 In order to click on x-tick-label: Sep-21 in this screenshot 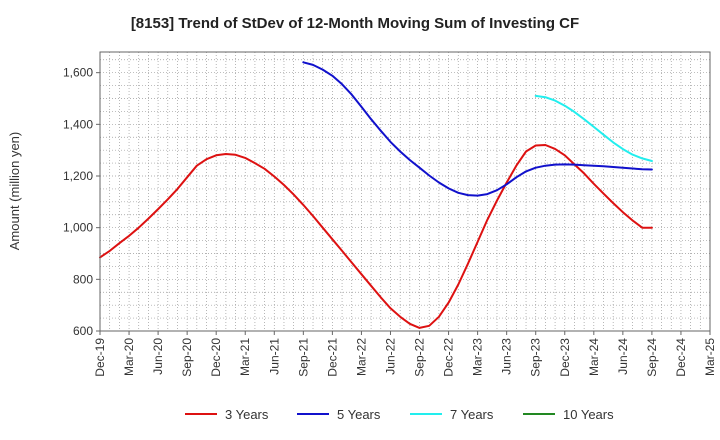, I will do `click(303, 357)`.